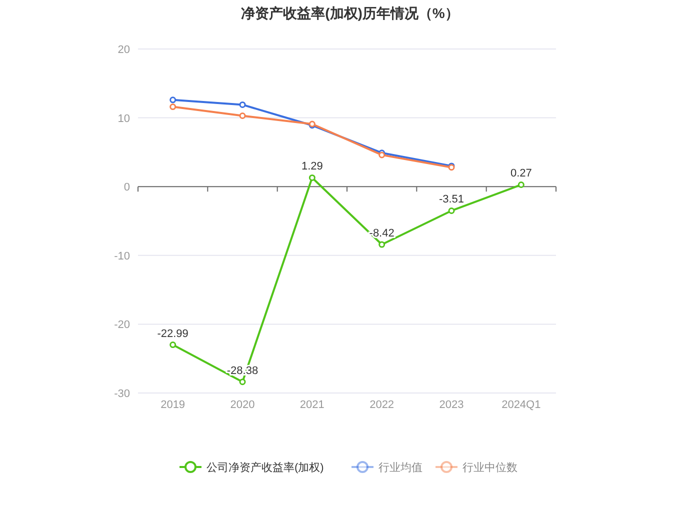 This screenshot has height=525, width=700. Describe the element at coordinates (122, 325) in the screenshot. I see `y-tick-label: -20` at that location.